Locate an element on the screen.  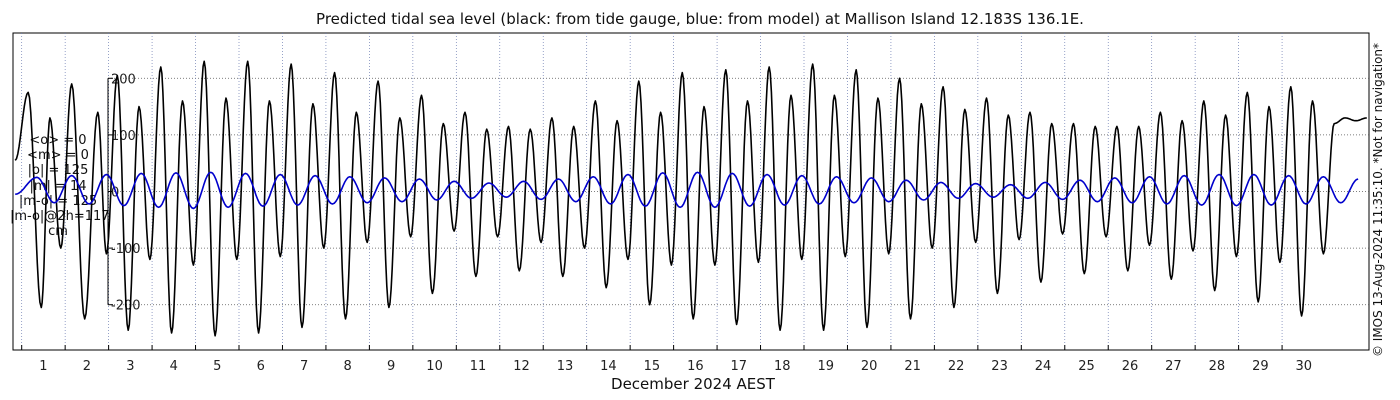
x-tick-label: 11 is located at coordinates (478, 366).